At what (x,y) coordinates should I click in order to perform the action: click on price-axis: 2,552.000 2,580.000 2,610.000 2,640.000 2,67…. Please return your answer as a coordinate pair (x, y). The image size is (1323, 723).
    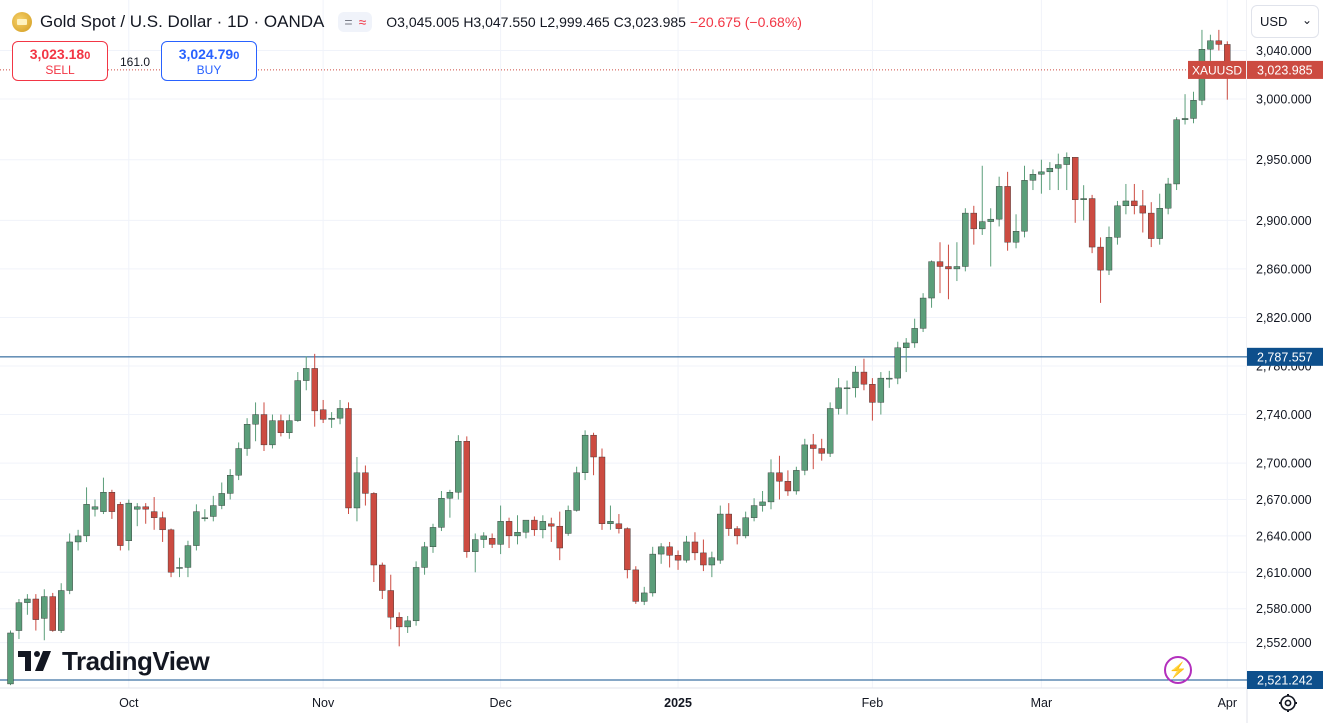
    Looking at the image, I should click on (1285, 344).